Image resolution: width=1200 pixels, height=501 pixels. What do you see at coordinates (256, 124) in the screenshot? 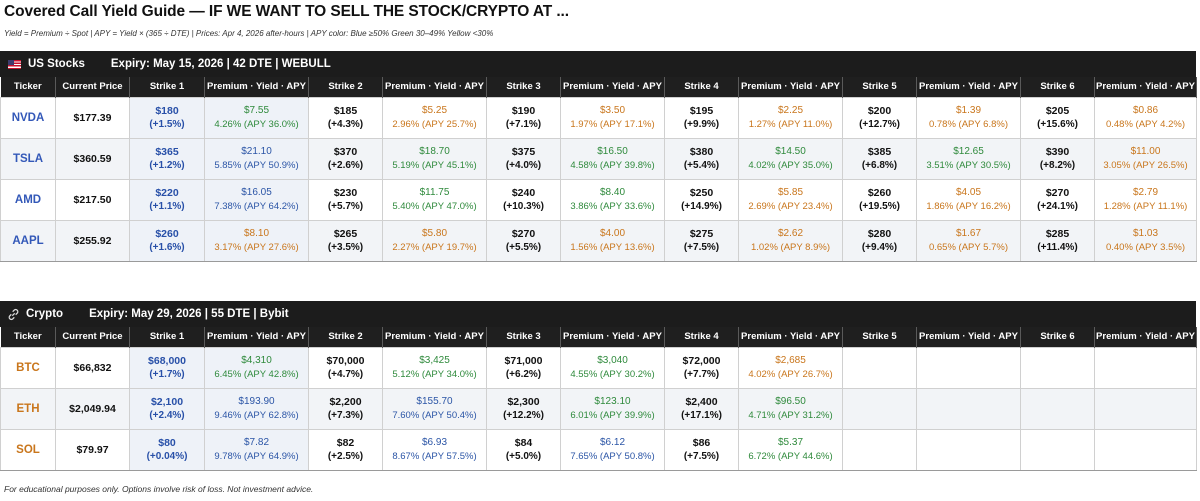
I see `yield-apy-value: 4.26% (APY 36.0%)` at bounding box center [256, 124].